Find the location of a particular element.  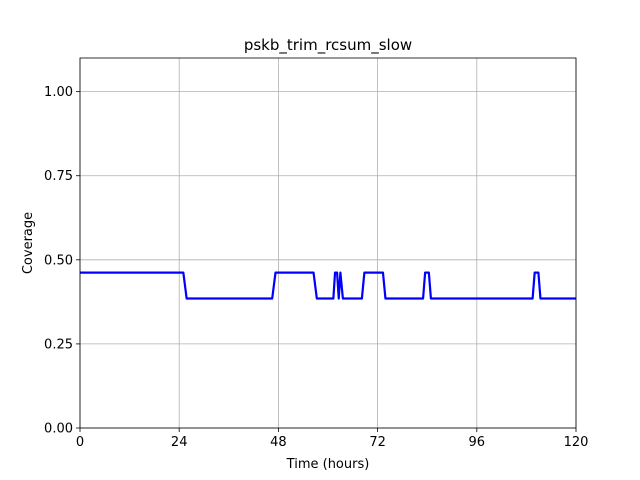

y-tick-label: 1.00 is located at coordinates (58, 92).